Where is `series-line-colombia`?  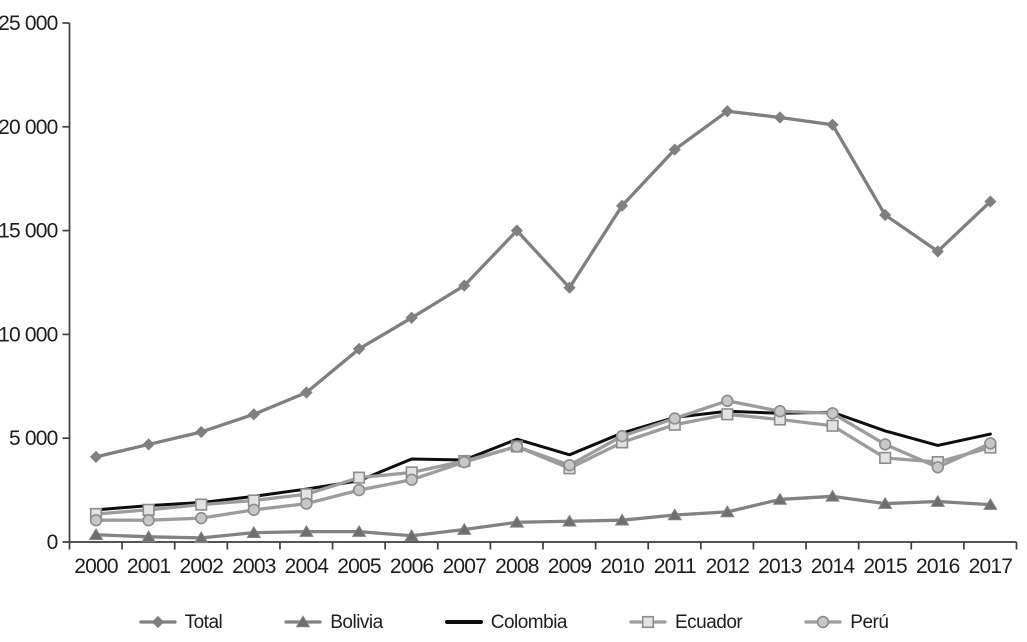
series-line-colombia is located at coordinates (543, 460).